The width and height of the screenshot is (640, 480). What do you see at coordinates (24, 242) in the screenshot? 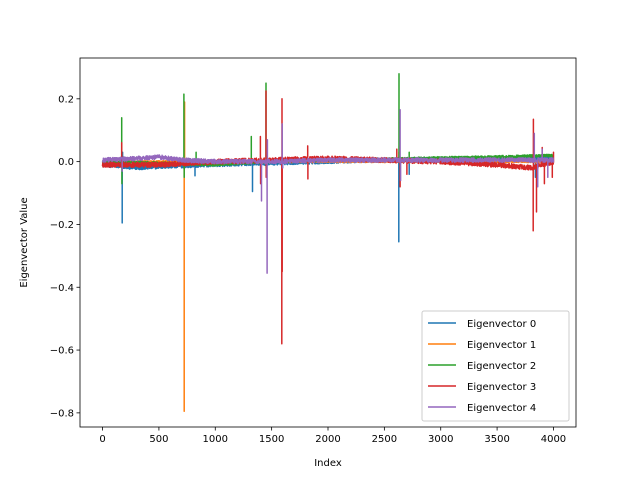
I see `y-axis-label: Eigenvector Value` at bounding box center [24, 242].